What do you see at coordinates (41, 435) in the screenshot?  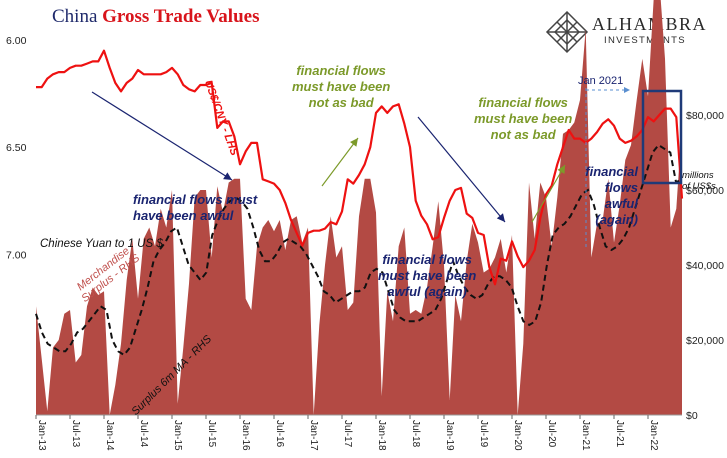 I see `x-tick-label: Jan-13` at bounding box center [41, 435].